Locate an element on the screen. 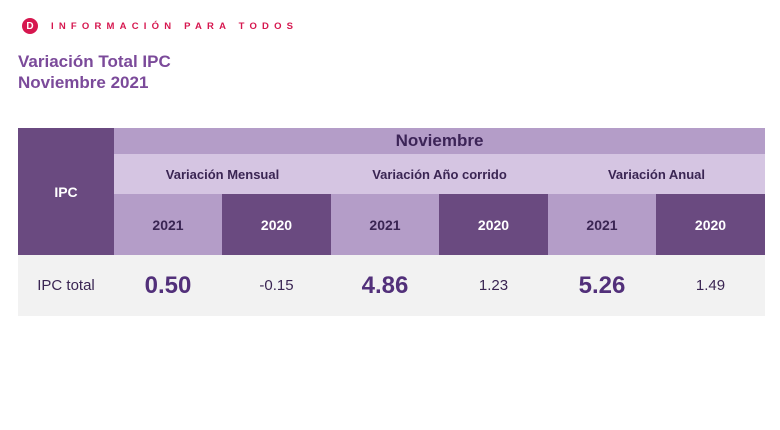 This screenshot has width=780, height=430. row-header-ipc: IPC is located at coordinates (66, 191).